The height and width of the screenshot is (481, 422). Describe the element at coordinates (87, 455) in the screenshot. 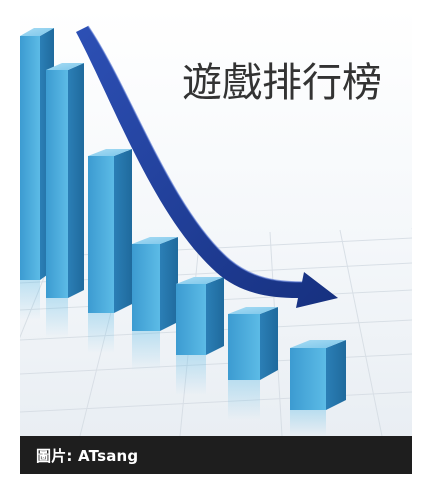

I see `image-credit-caption: 圖片: ATsang` at that location.